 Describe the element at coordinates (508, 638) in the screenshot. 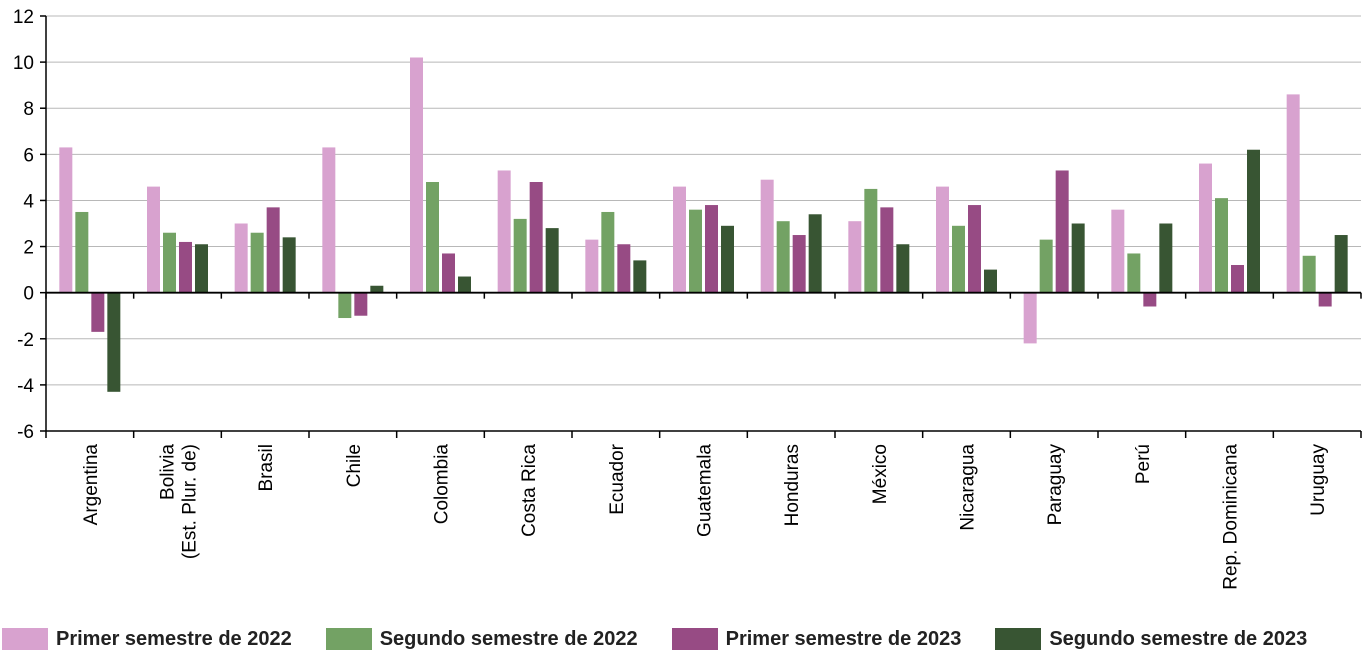

I see `legend-label: Segundo semestre de 2022` at that location.